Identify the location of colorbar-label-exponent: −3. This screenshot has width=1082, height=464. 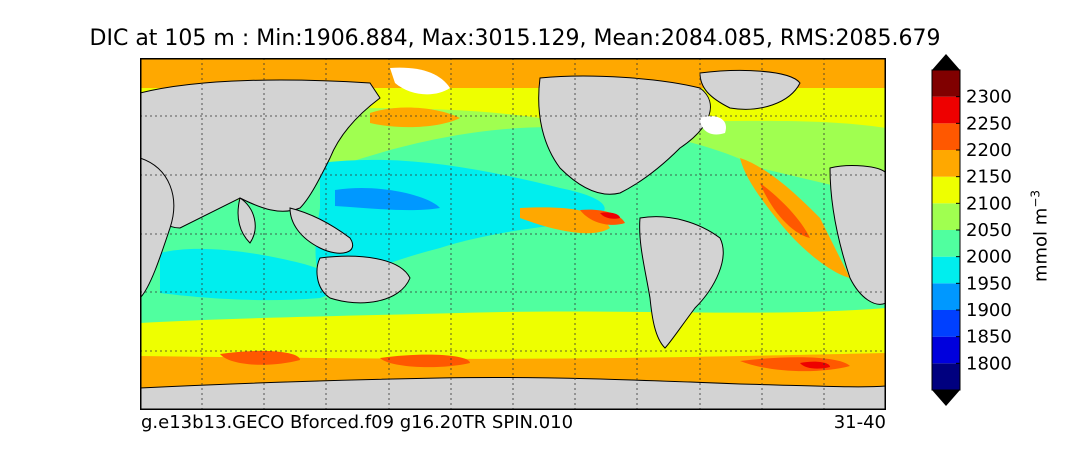
(1035, 198).